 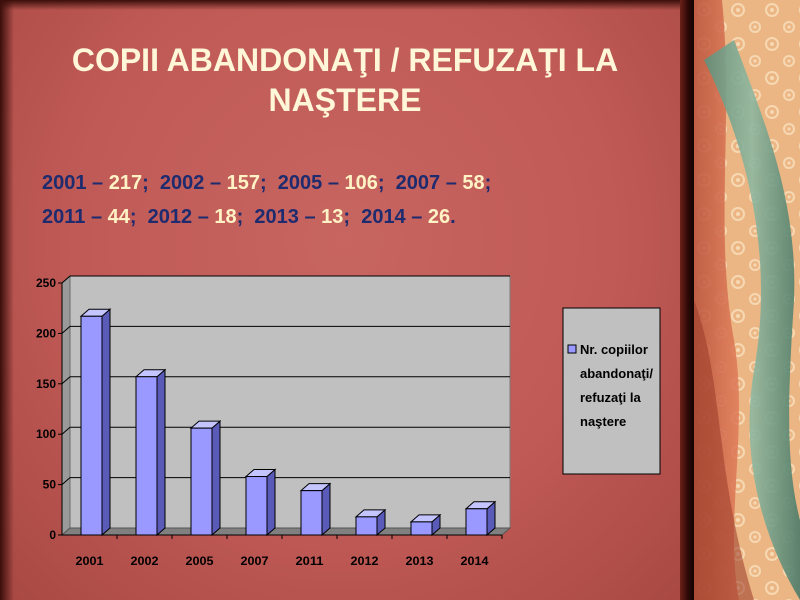 What do you see at coordinates (225, 217) in the screenshot?
I see `value-number: 18` at bounding box center [225, 217].